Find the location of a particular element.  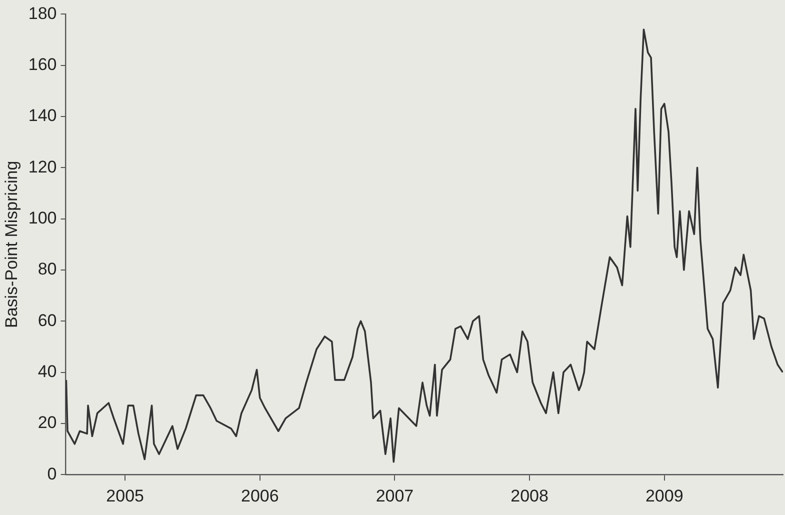

x-tick-label: 2006 is located at coordinates (259, 496).